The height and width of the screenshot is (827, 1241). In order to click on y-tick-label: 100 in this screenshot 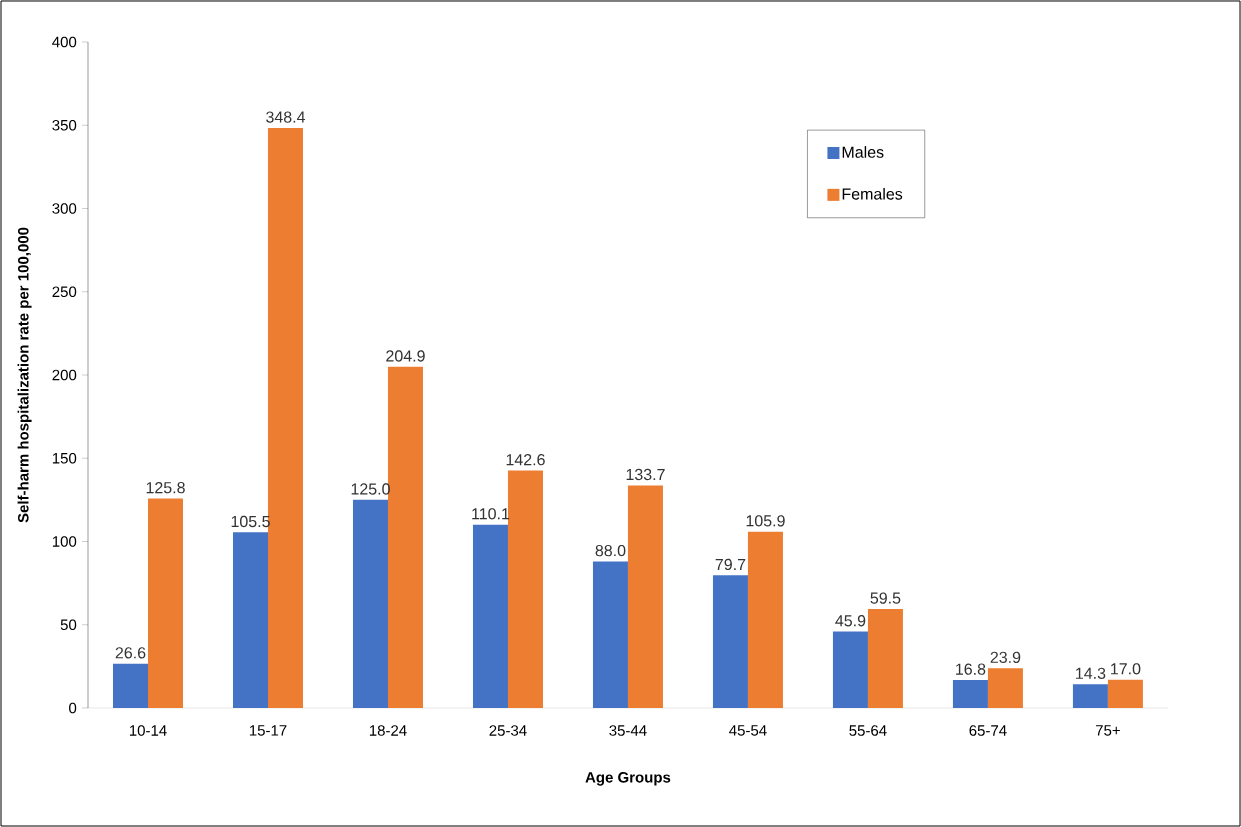, I will do `click(64, 541)`.